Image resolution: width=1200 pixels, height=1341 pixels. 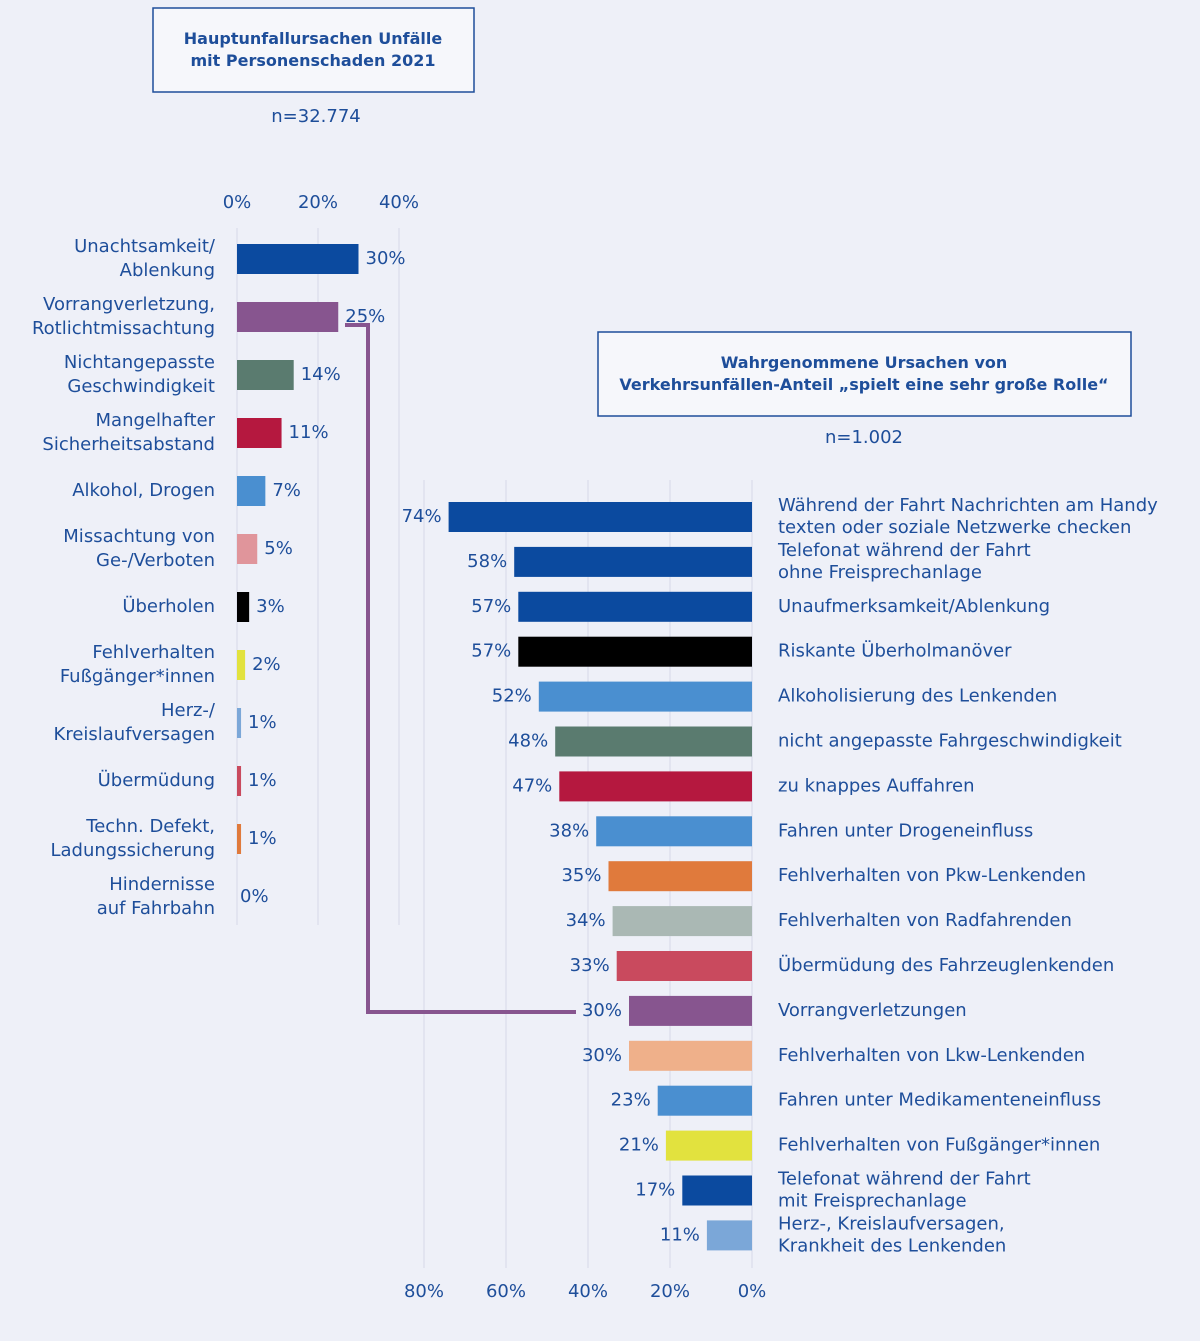 I want to click on category-label: Fehlverhalten von Radfahrenden, so click(x=925, y=920).